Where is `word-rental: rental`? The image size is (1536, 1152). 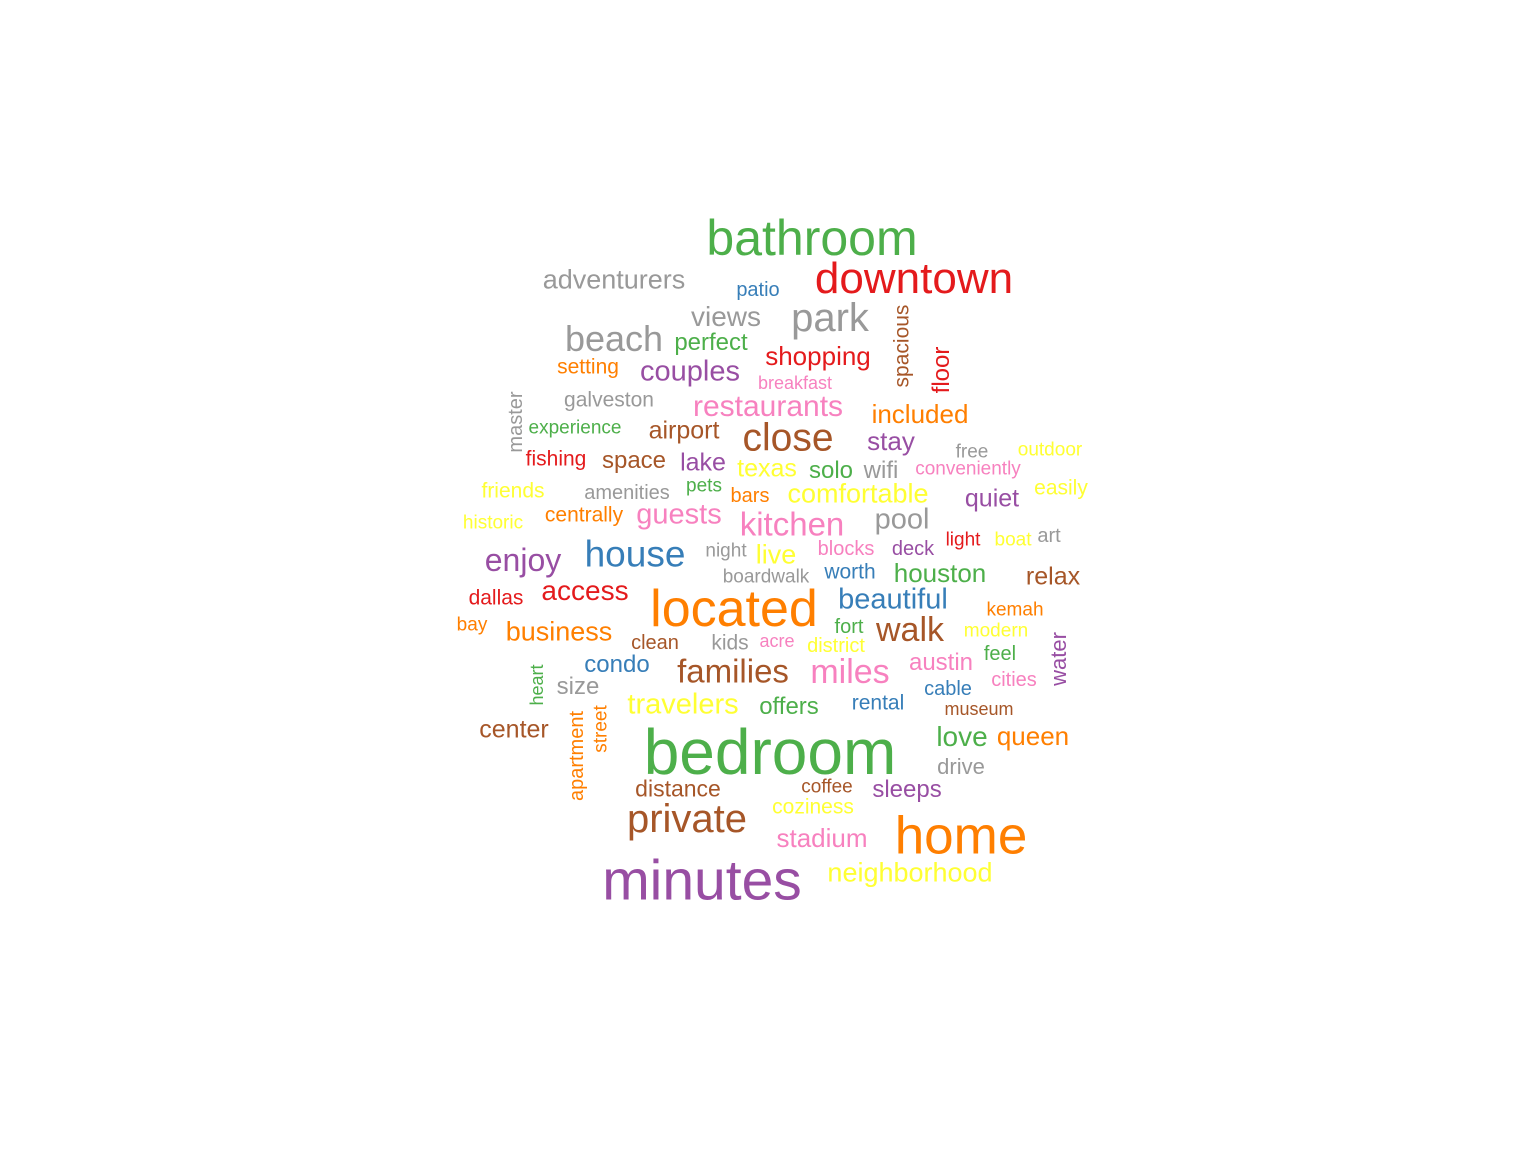
word-rental: rental is located at coordinates (878, 703).